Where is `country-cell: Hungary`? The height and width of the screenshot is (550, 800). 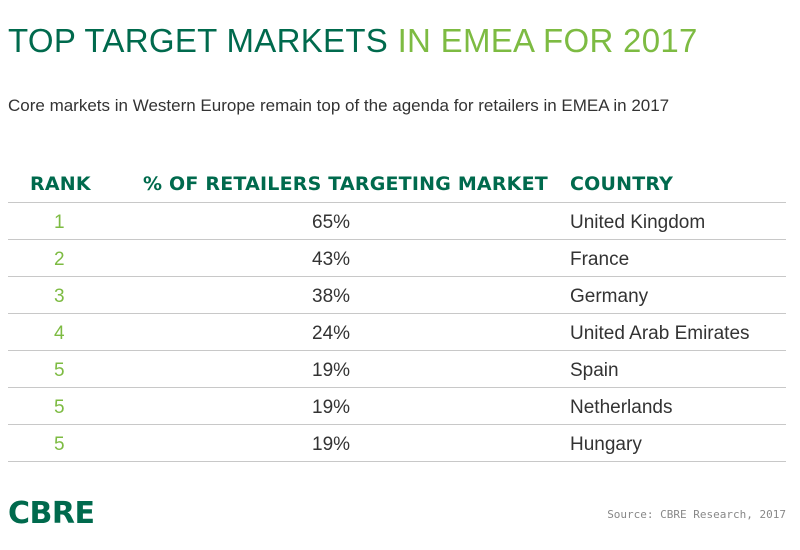
country-cell: Hungary is located at coordinates (606, 444).